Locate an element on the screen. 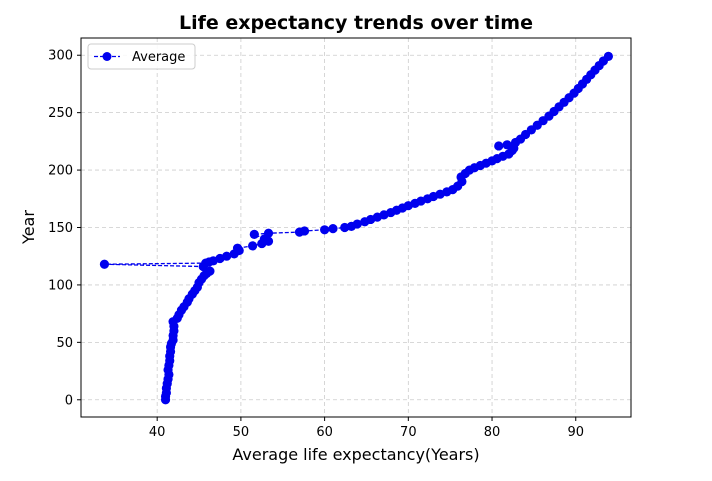 The image size is (712, 481). y-tick-label: 200 is located at coordinates (60, 171).